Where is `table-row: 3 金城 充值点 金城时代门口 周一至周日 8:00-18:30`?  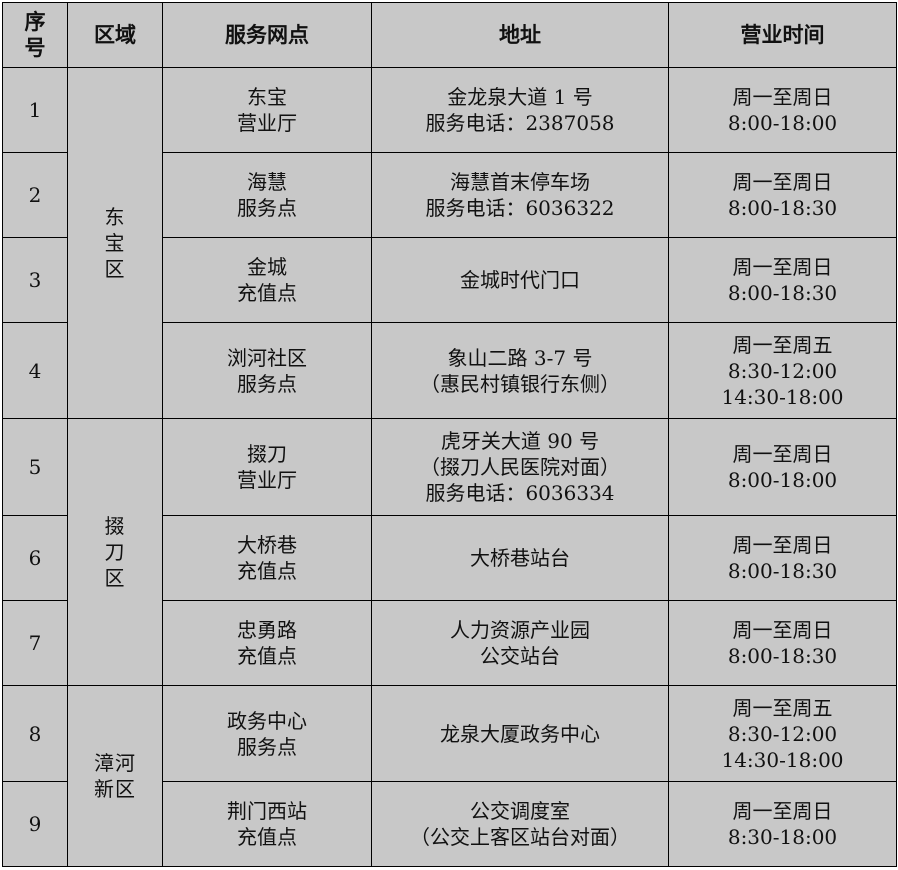 table-row: 3 金城 充值点 金城时代门口 周一至周日 8:00-18:30 is located at coordinates (449, 280).